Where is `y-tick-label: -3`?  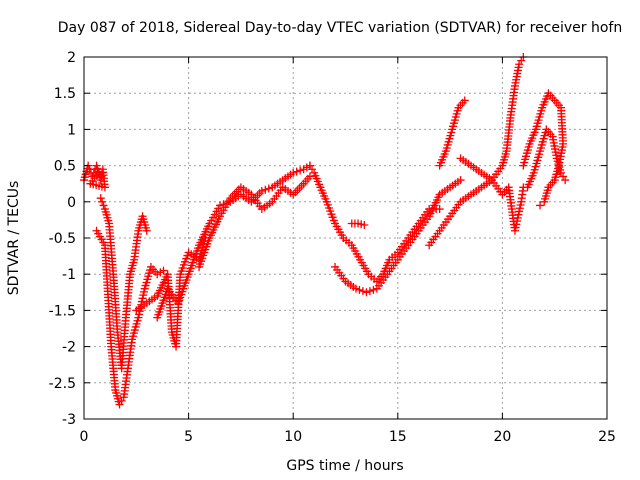
y-tick-label: -3 is located at coordinates (69, 420).